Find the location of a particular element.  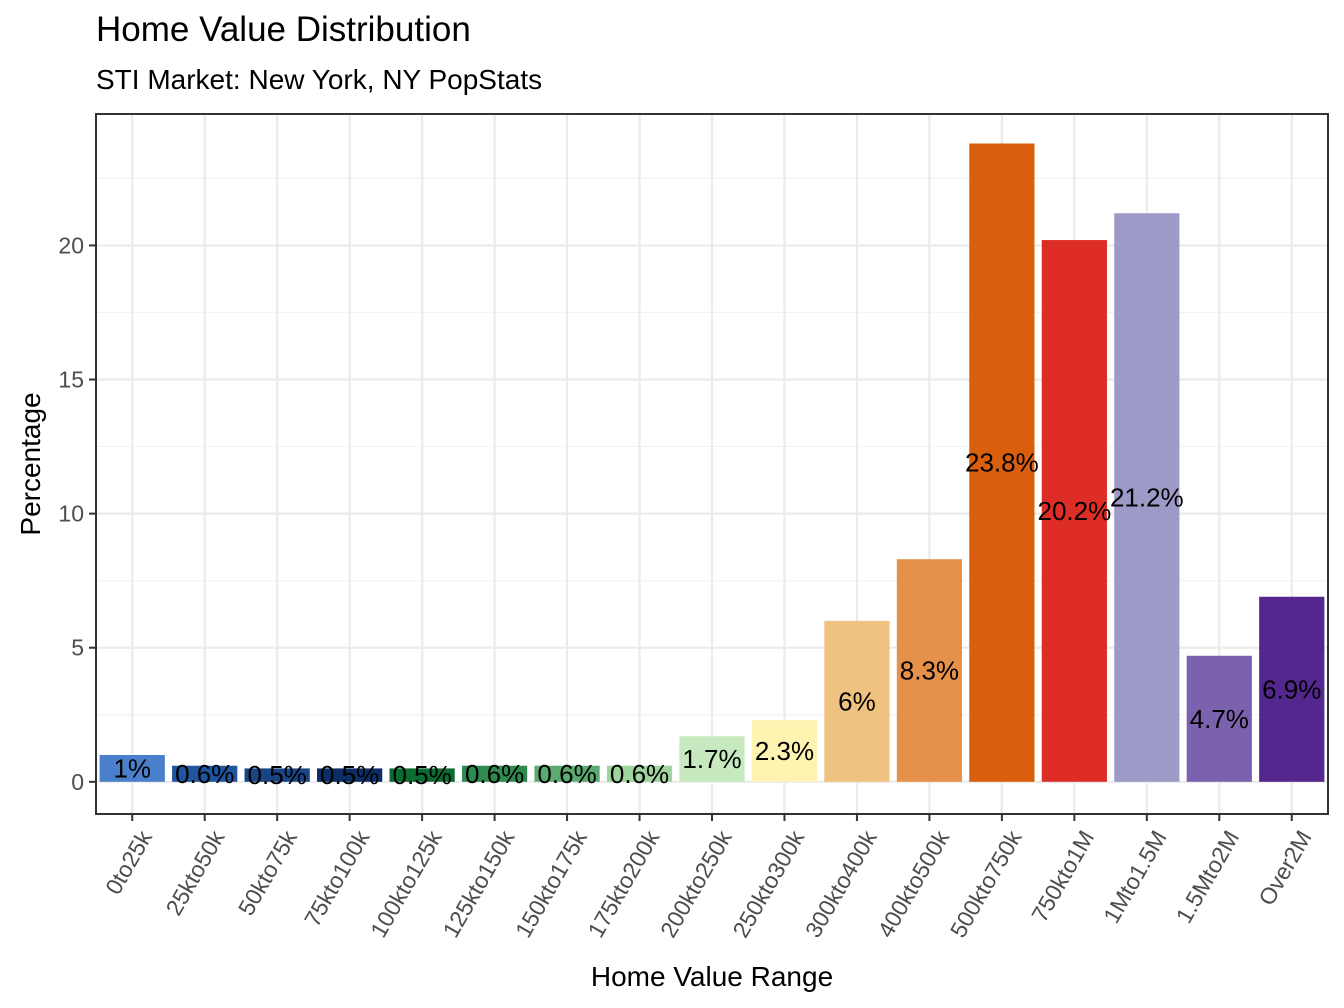

data-label-50kto75k: 0.5% is located at coordinates (277, 775).